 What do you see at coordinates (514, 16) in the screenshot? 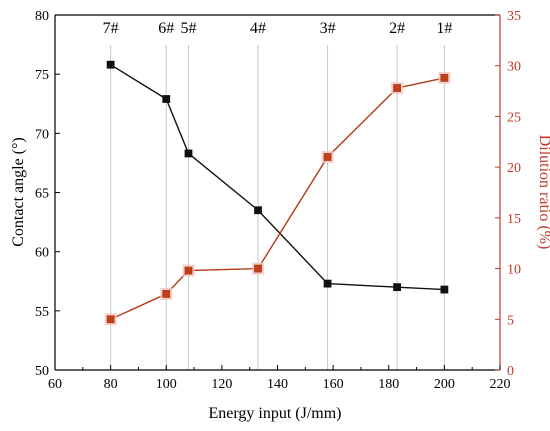
I see `y2-tick-label: 35` at bounding box center [514, 16].